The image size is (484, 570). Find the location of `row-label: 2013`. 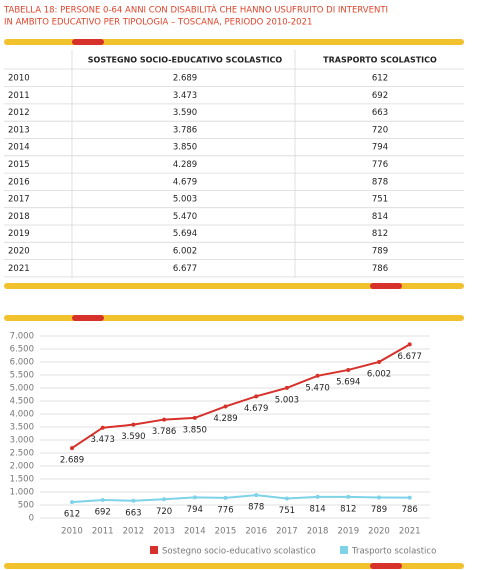

row-label: 2013 is located at coordinates (19, 130).